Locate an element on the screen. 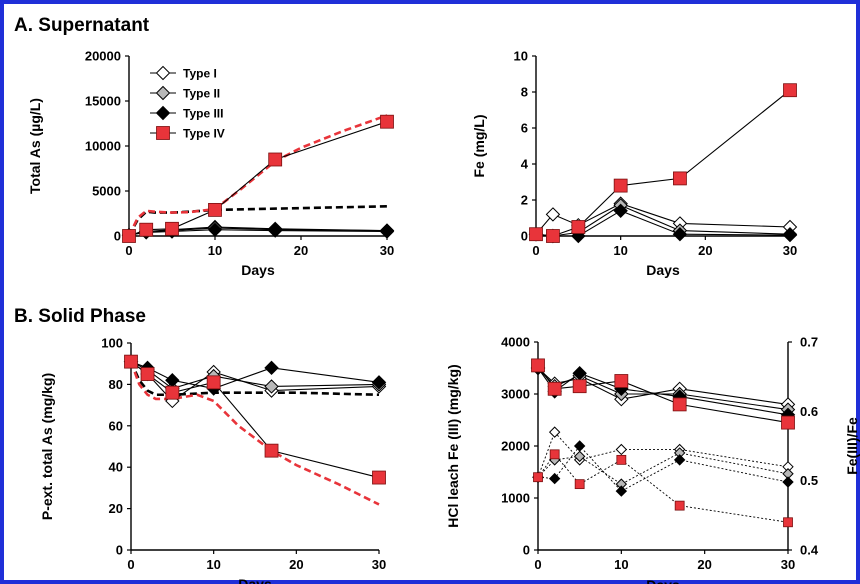  legend-label: Type IV is located at coordinates (204, 134).